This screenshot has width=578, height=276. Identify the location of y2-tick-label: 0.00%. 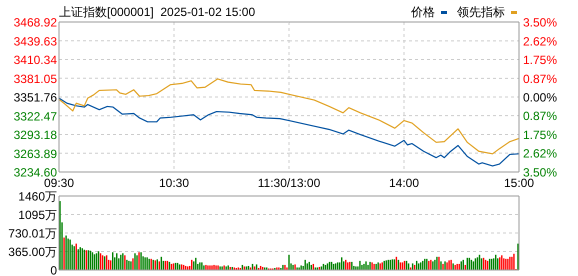
(540, 97).